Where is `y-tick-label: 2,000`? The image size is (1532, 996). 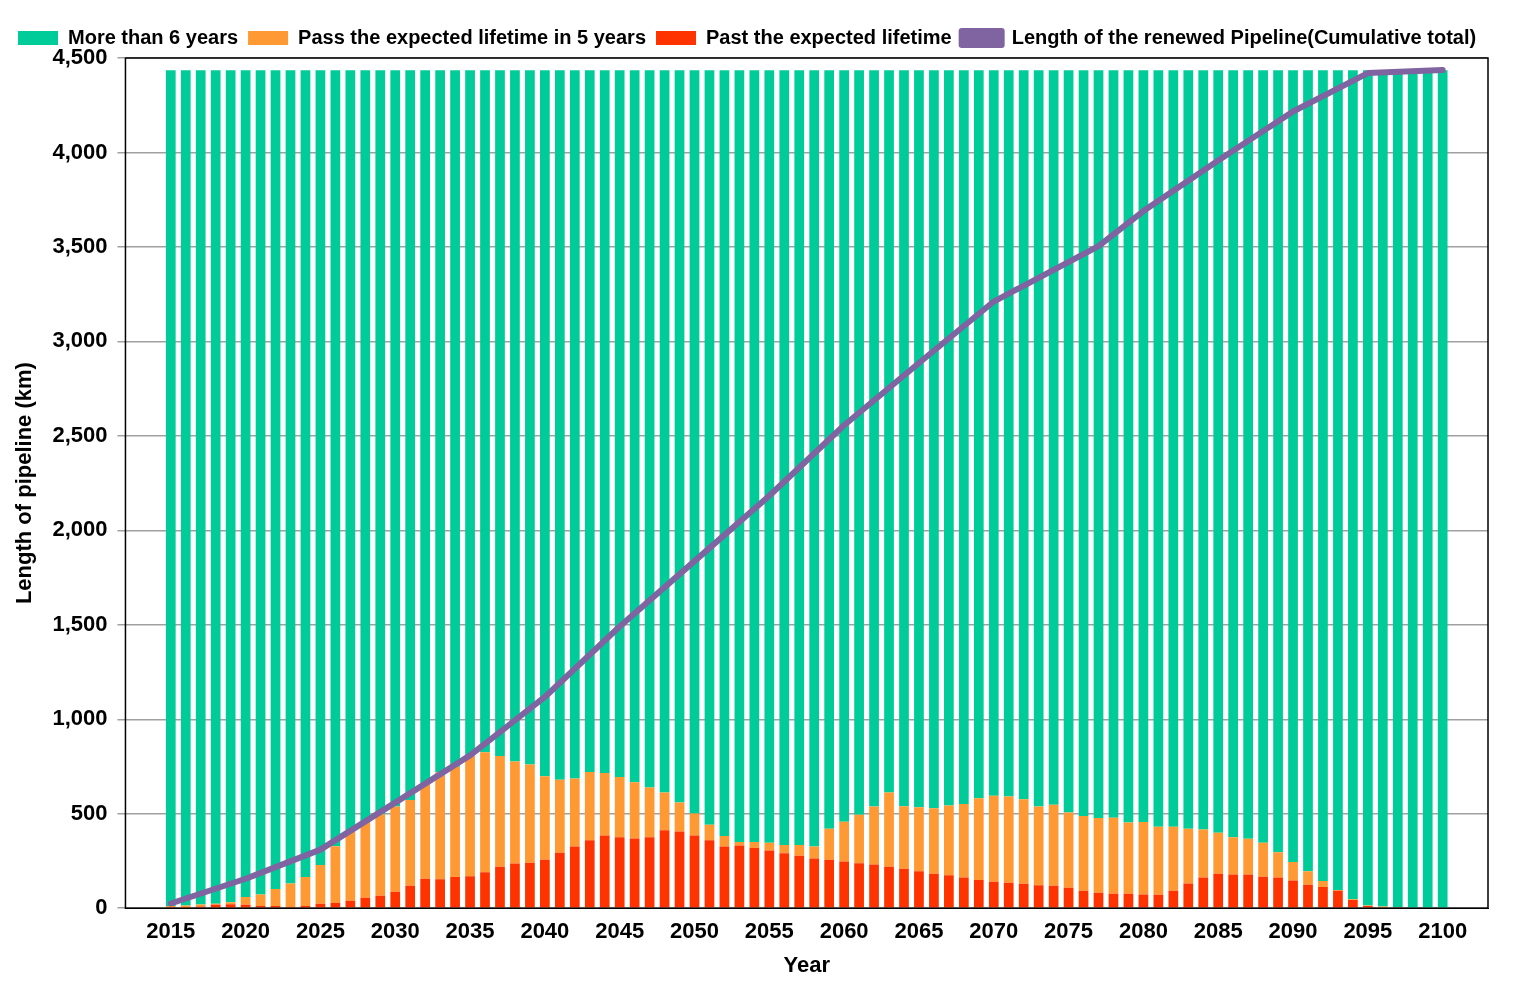
y-tick-label: 2,000 is located at coordinates (80, 529).